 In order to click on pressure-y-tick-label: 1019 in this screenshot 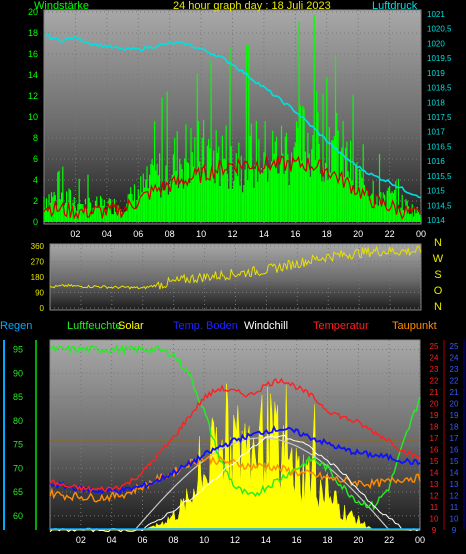, I will do `click(436, 73)`.